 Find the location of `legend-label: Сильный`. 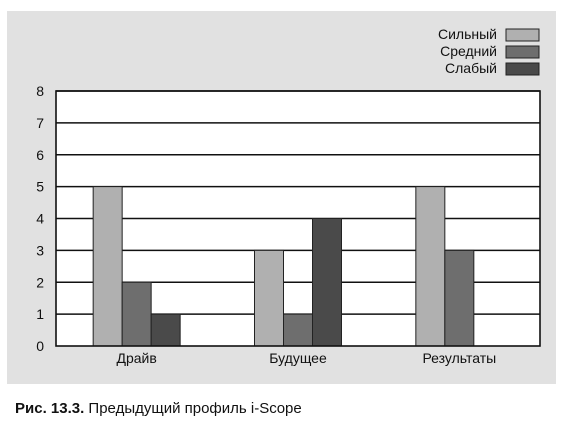

legend-label: Сильный is located at coordinates (467, 34).